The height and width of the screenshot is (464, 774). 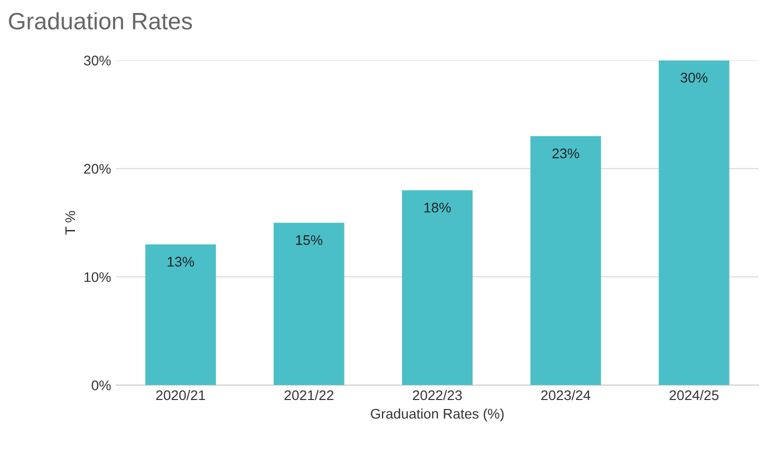 What do you see at coordinates (70, 222) in the screenshot?
I see `y-axis-title: T %` at bounding box center [70, 222].